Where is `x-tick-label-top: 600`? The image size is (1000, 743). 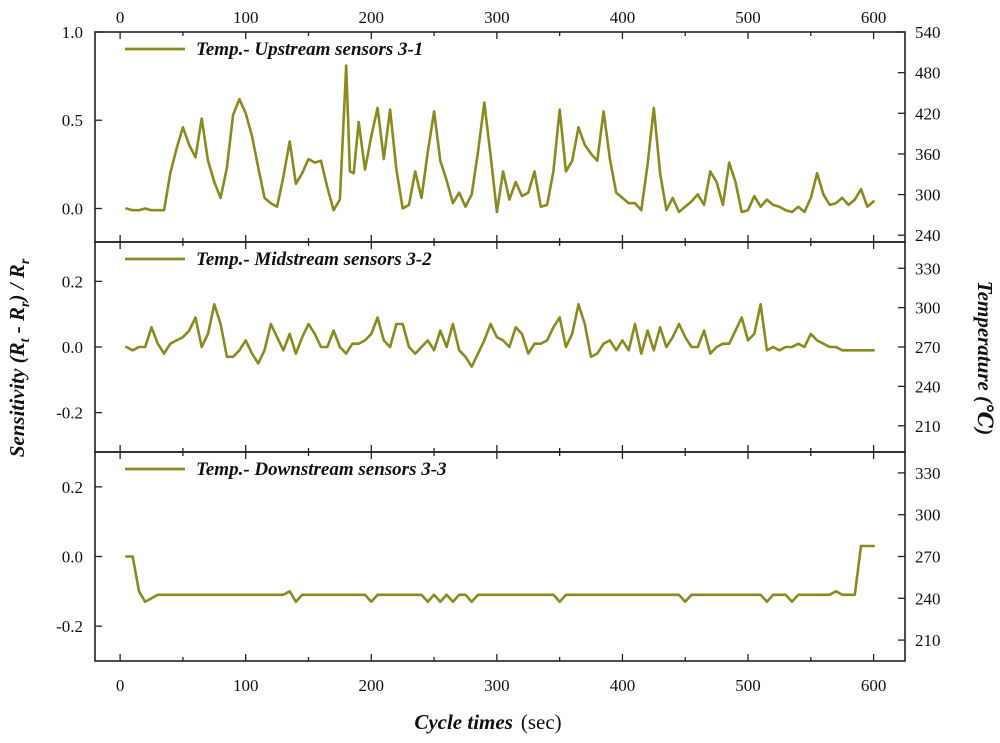
x-tick-label-top: 600 is located at coordinates (874, 17).